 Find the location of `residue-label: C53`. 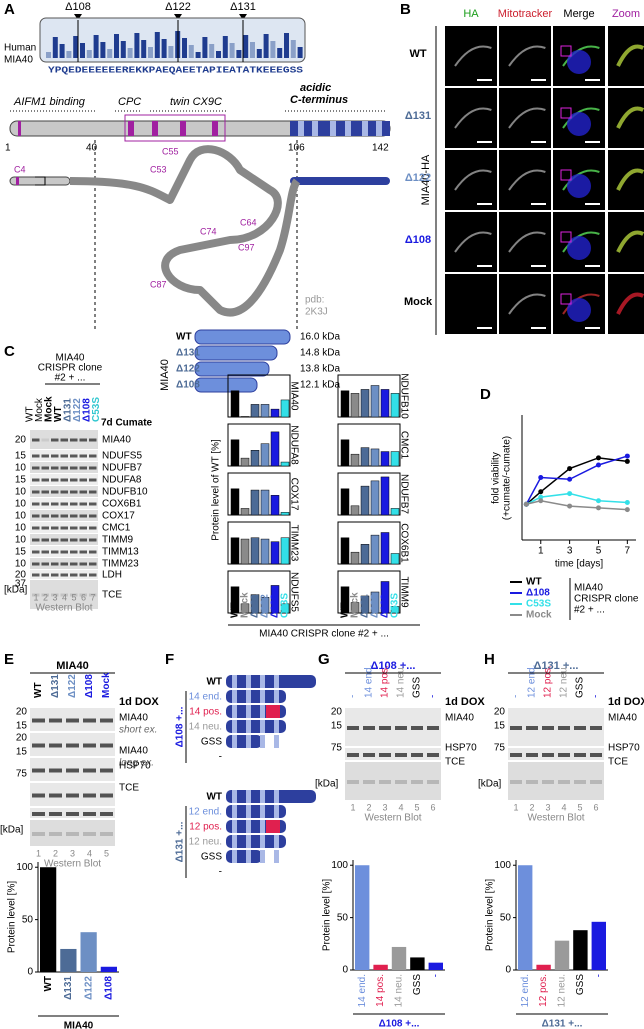

residue-label: C53 is located at coordinates (158, 169).